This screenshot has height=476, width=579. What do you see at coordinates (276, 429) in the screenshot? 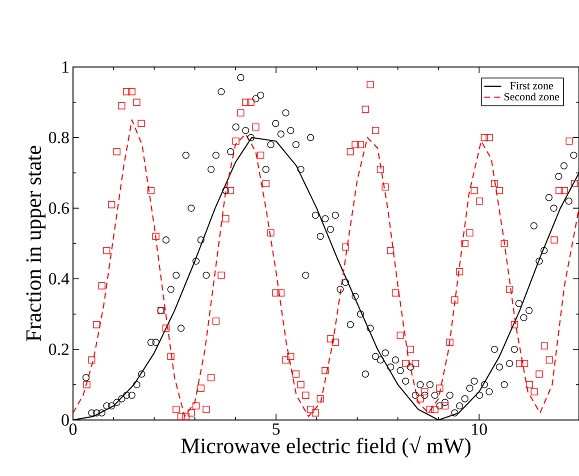
I see `x-tick-label: 5` at bounding box center [276, 429].